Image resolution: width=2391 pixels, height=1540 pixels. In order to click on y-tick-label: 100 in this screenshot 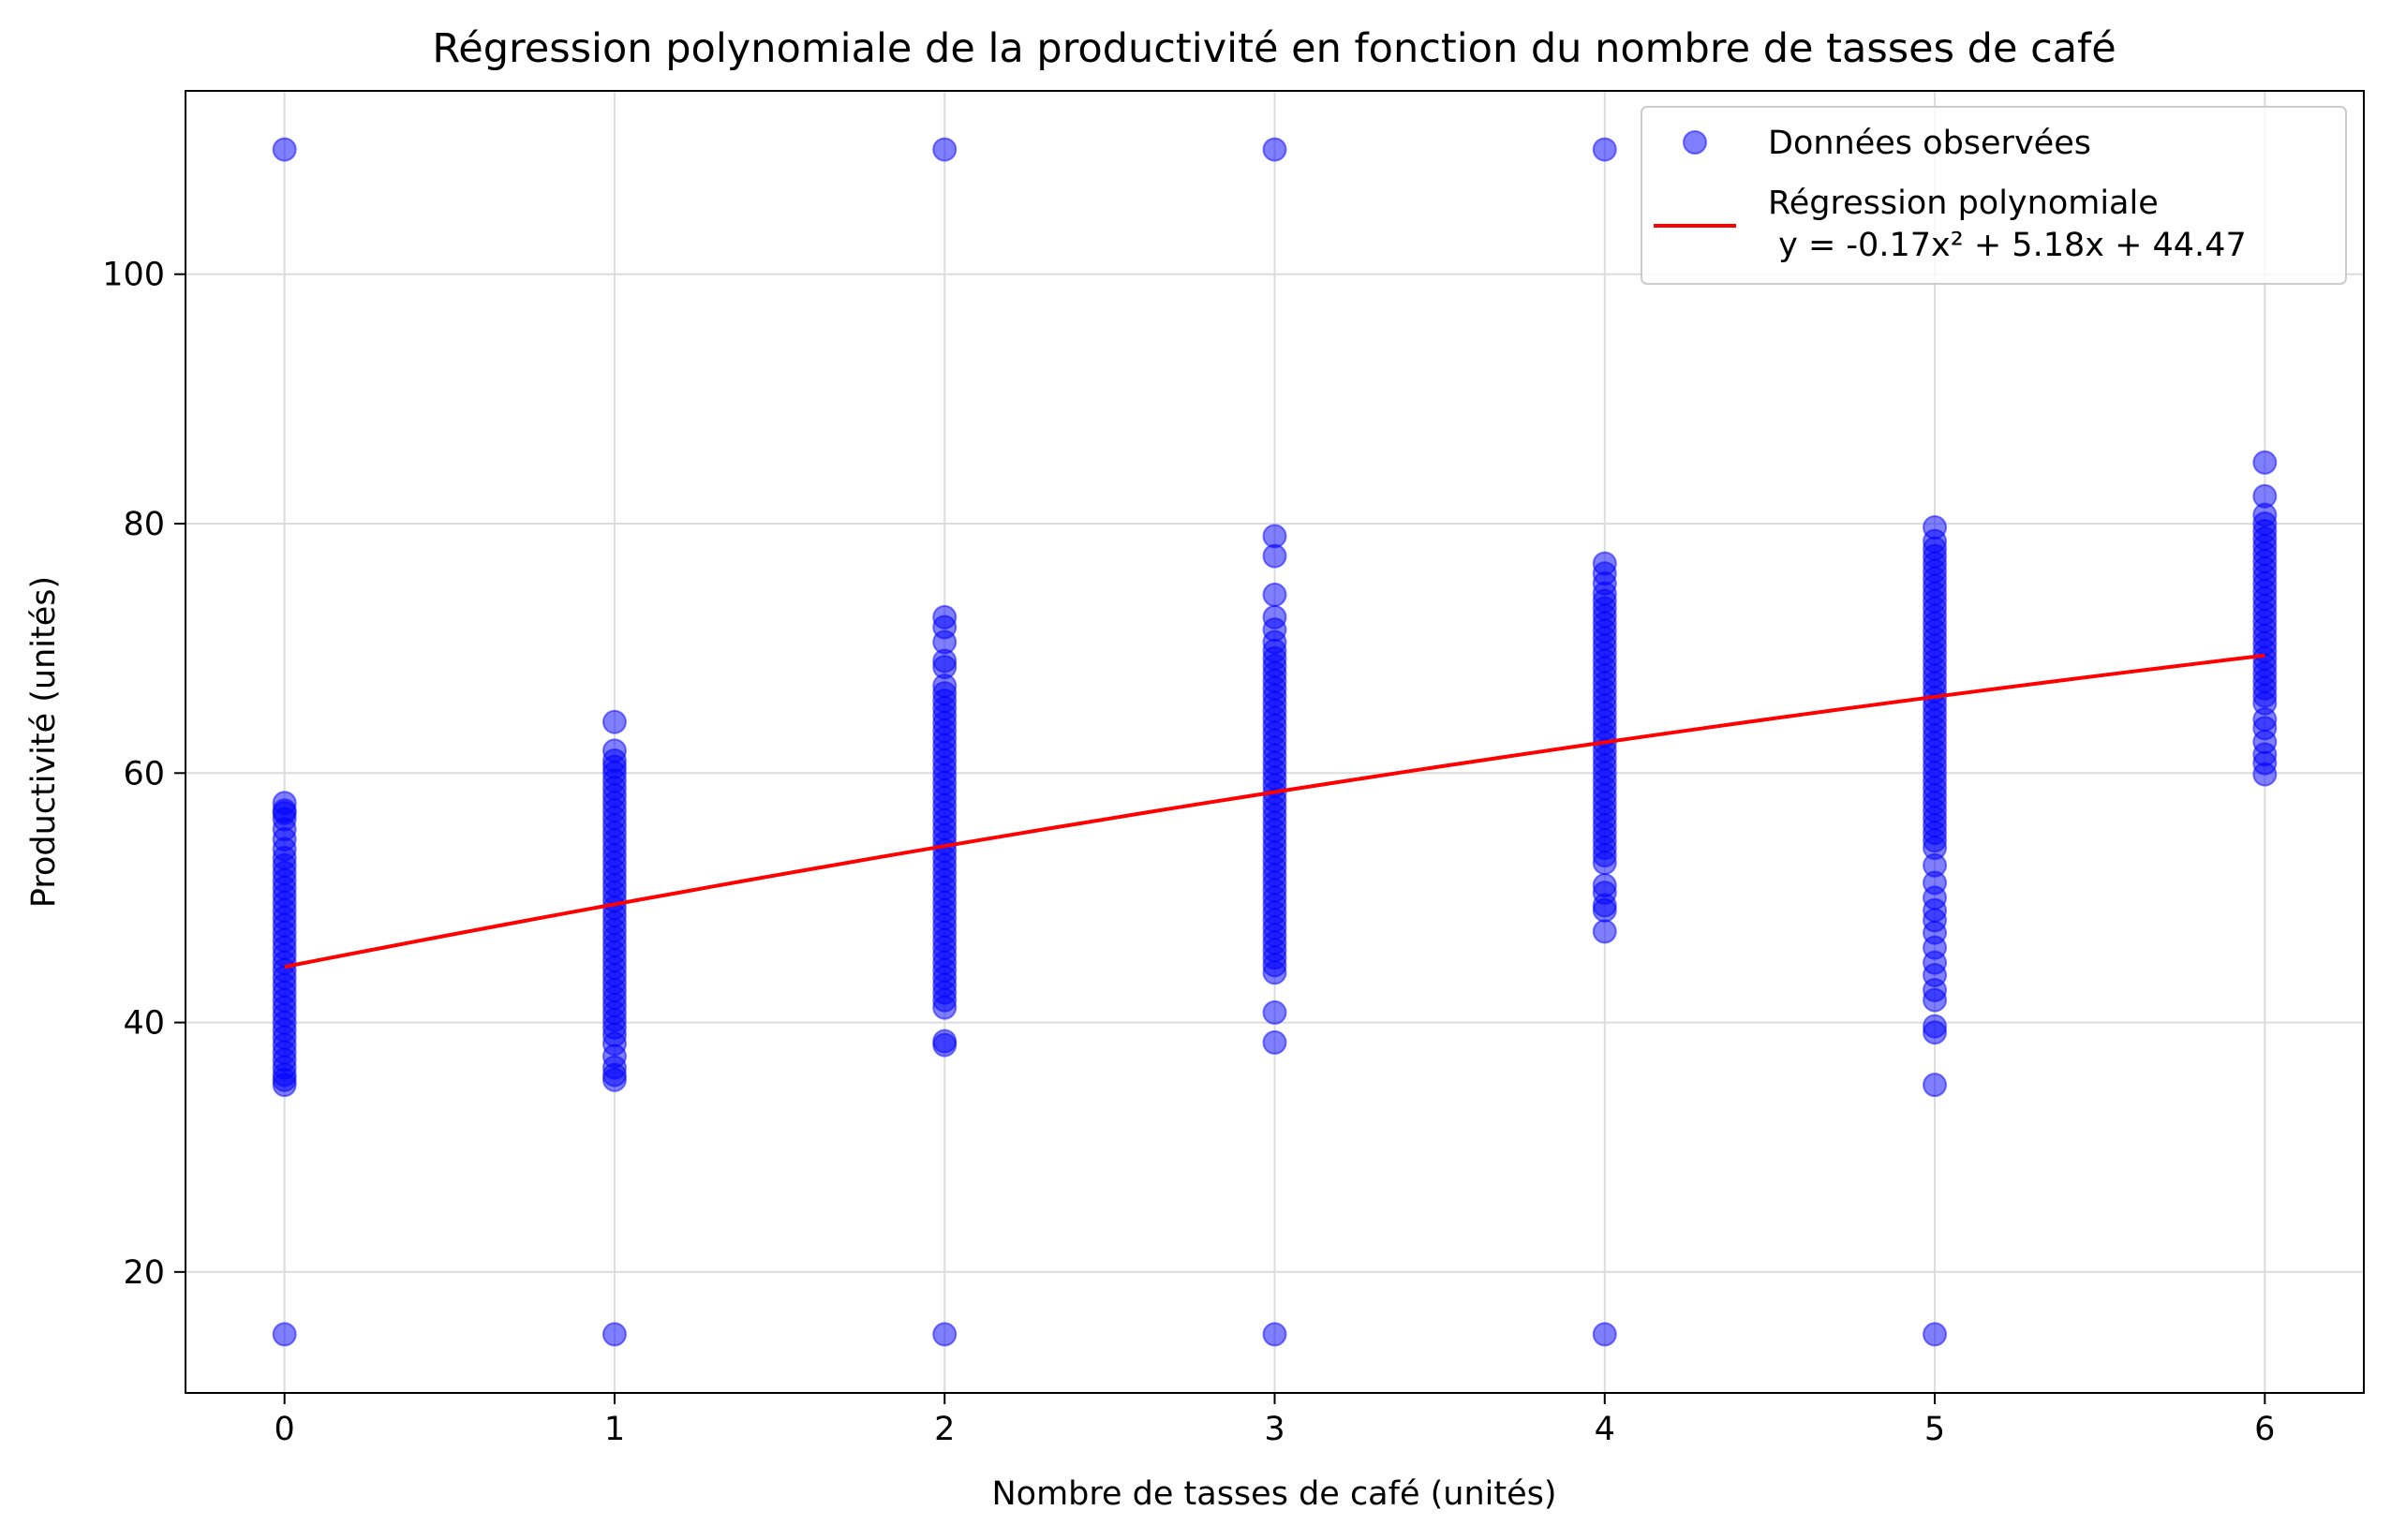, I will do `click(133, 275)`.